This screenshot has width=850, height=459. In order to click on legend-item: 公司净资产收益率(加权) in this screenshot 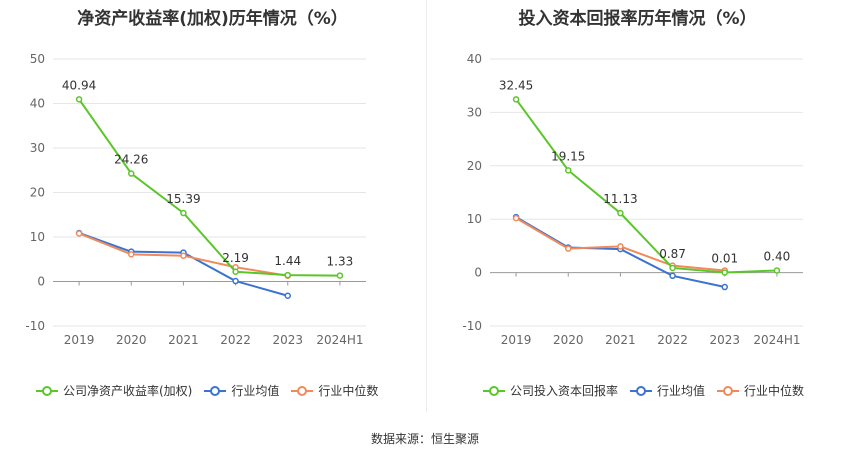, I will do `click(114, 390)`.